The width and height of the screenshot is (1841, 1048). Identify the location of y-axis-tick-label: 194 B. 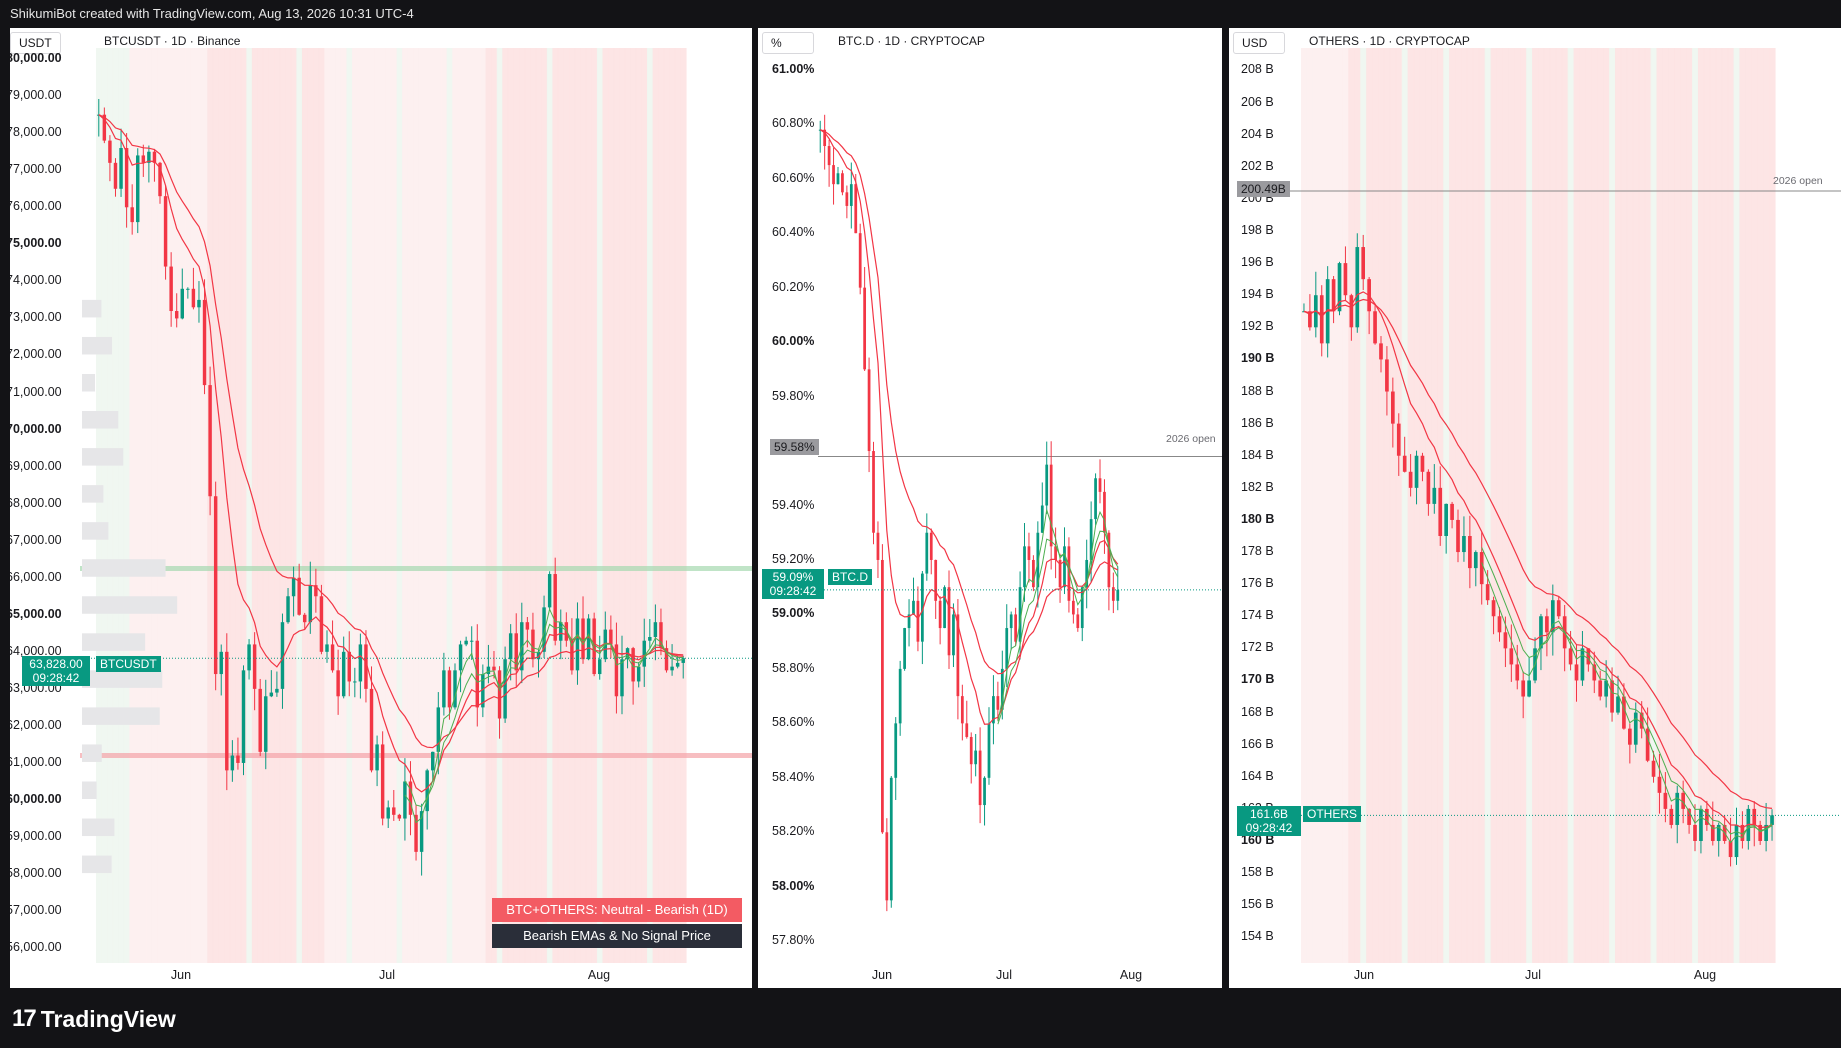
(1257, 294).